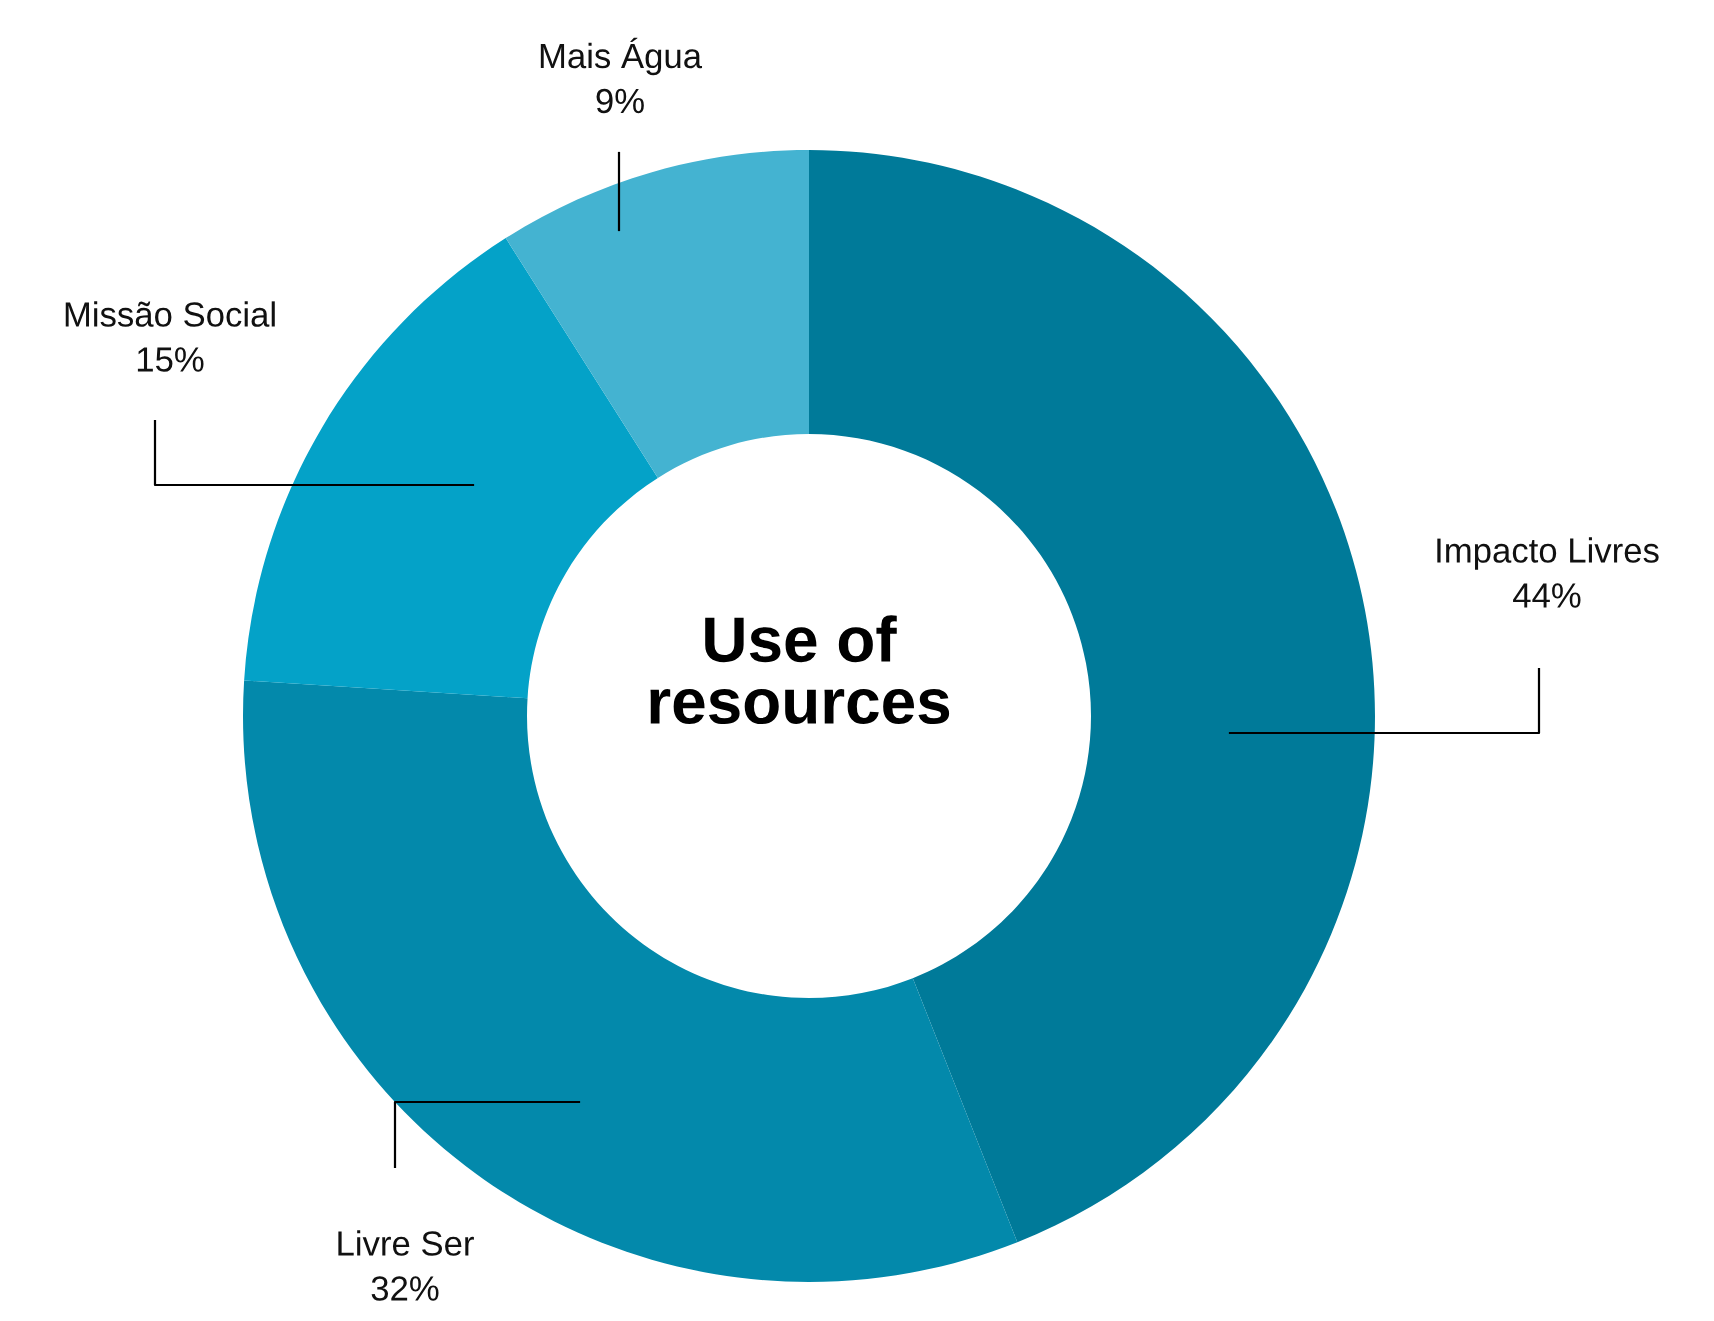  Describe the element at coordinates (1547, 595) in the screenshot. I see `data-label: 44%` at that location.